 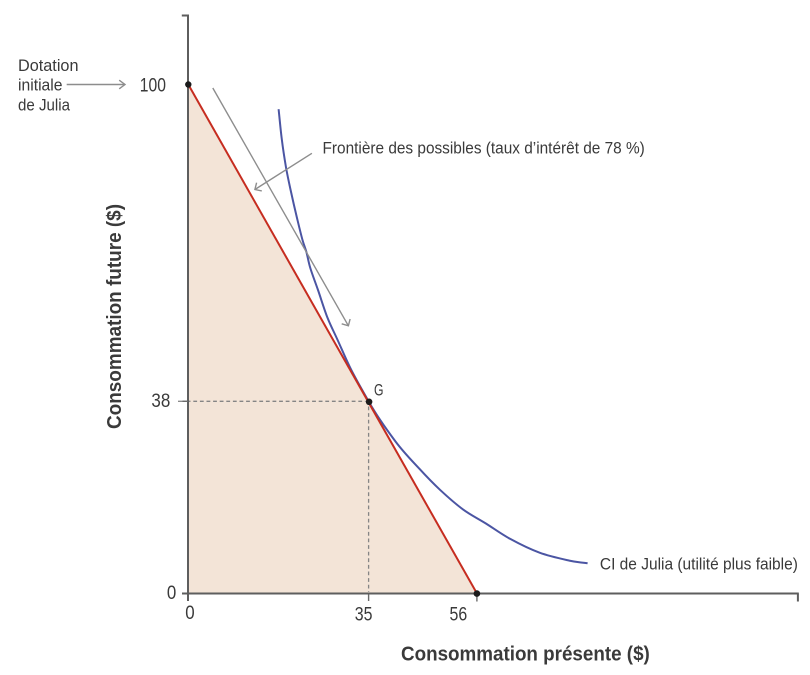 I want to click on svg-text: Consommation présente ($), so click(x=525, y=655).